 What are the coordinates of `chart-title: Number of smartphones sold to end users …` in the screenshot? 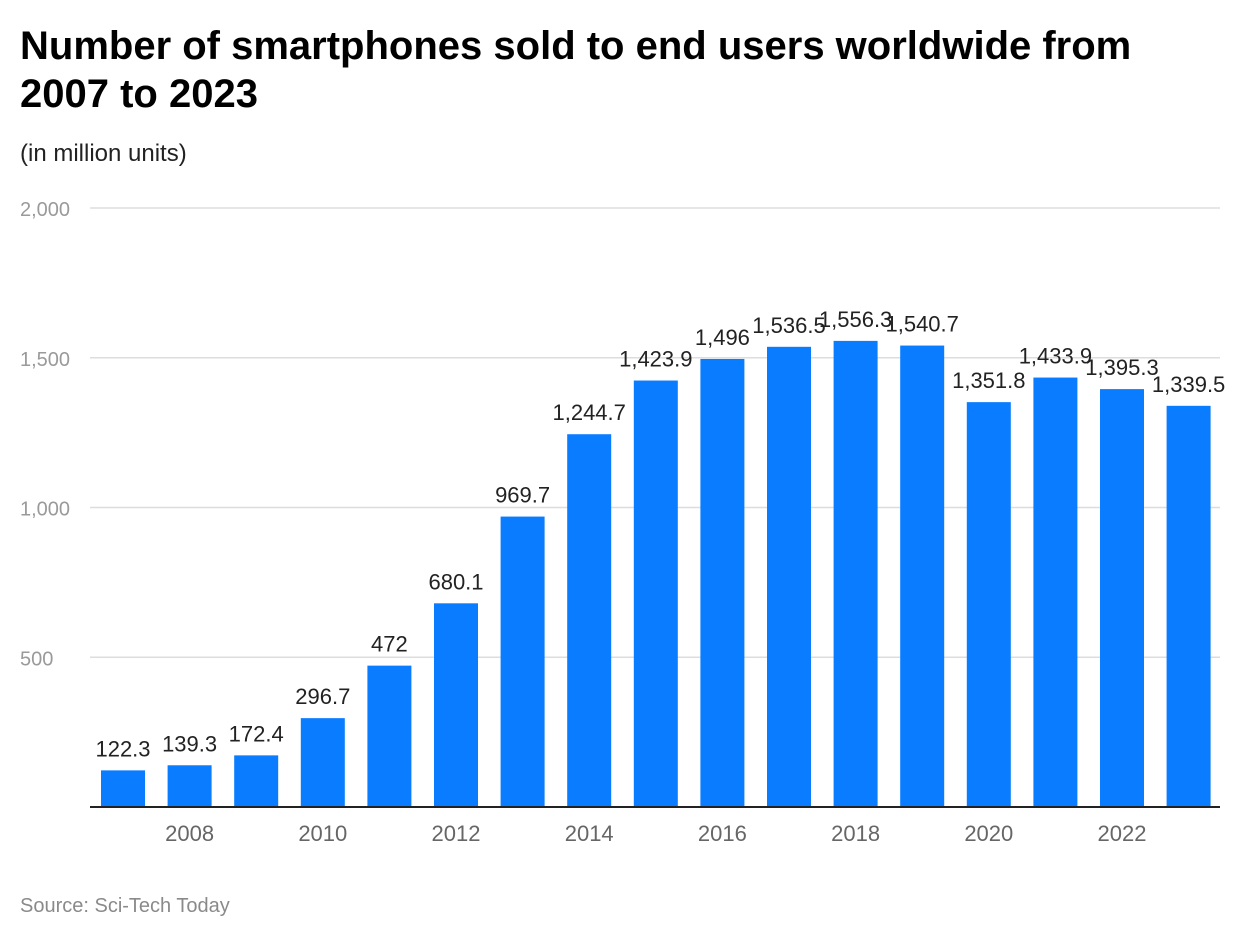 It's located at (576, 70).